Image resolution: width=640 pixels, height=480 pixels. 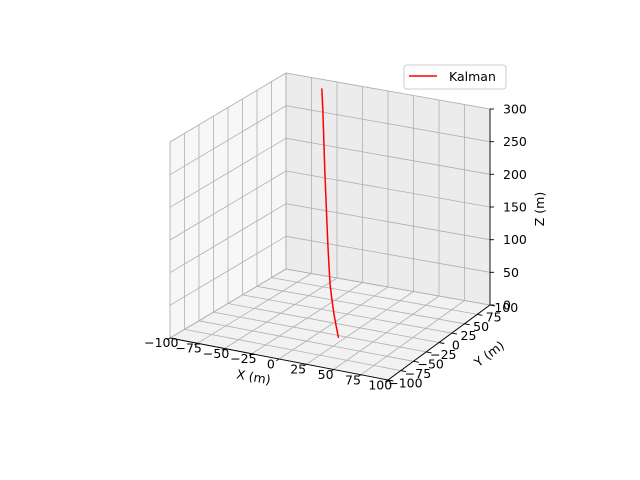 I want to click on z-tick-label: 100, so click(x=515, y=239).